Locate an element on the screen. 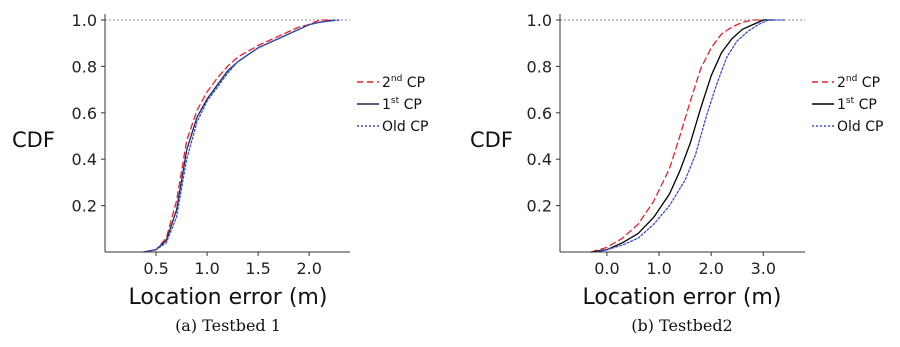 This screenshot has width=900, height=347. caption: (a) Testbed 1 is located at coordinates (228, 325).